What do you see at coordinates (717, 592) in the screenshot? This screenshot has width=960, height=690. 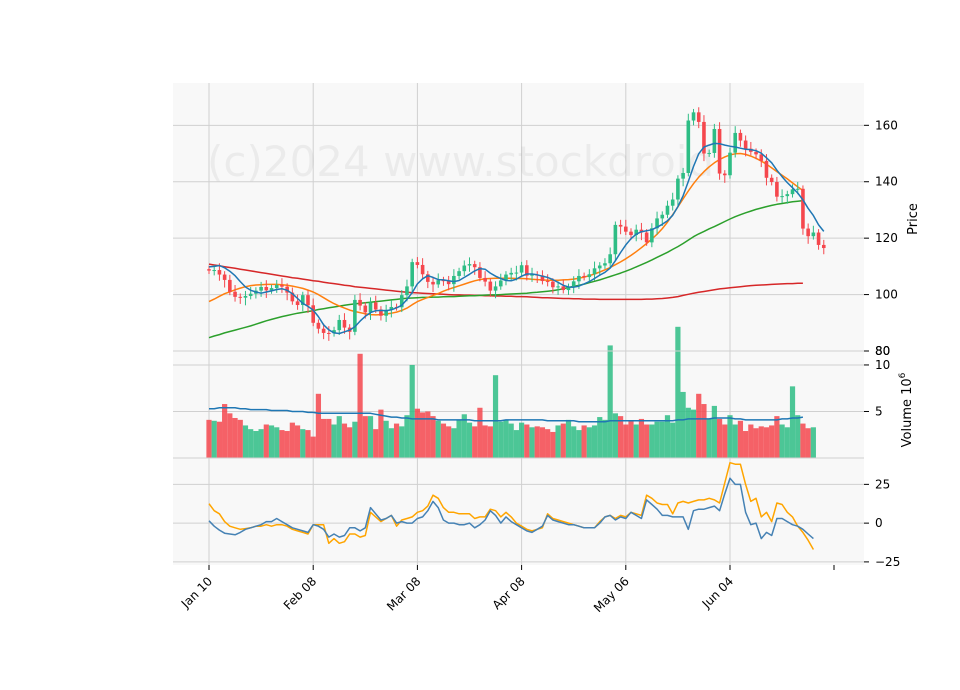 I see `x-tick-label: Jun 04` at bounding box center [717, 592].